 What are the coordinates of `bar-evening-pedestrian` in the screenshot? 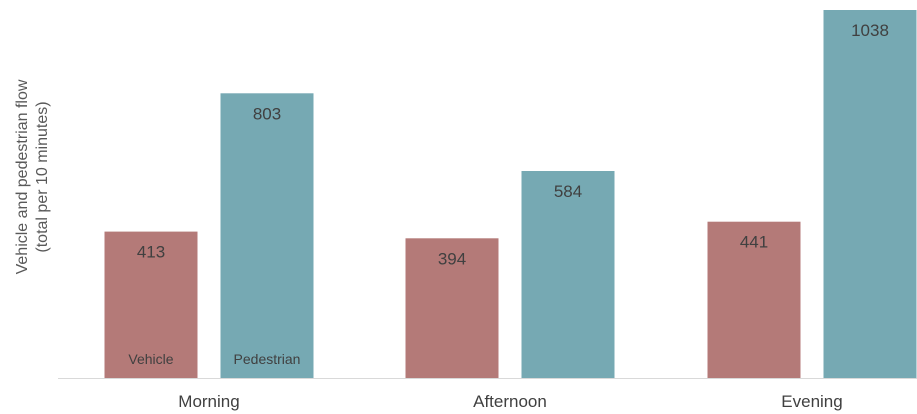 It's located at (870, 194).